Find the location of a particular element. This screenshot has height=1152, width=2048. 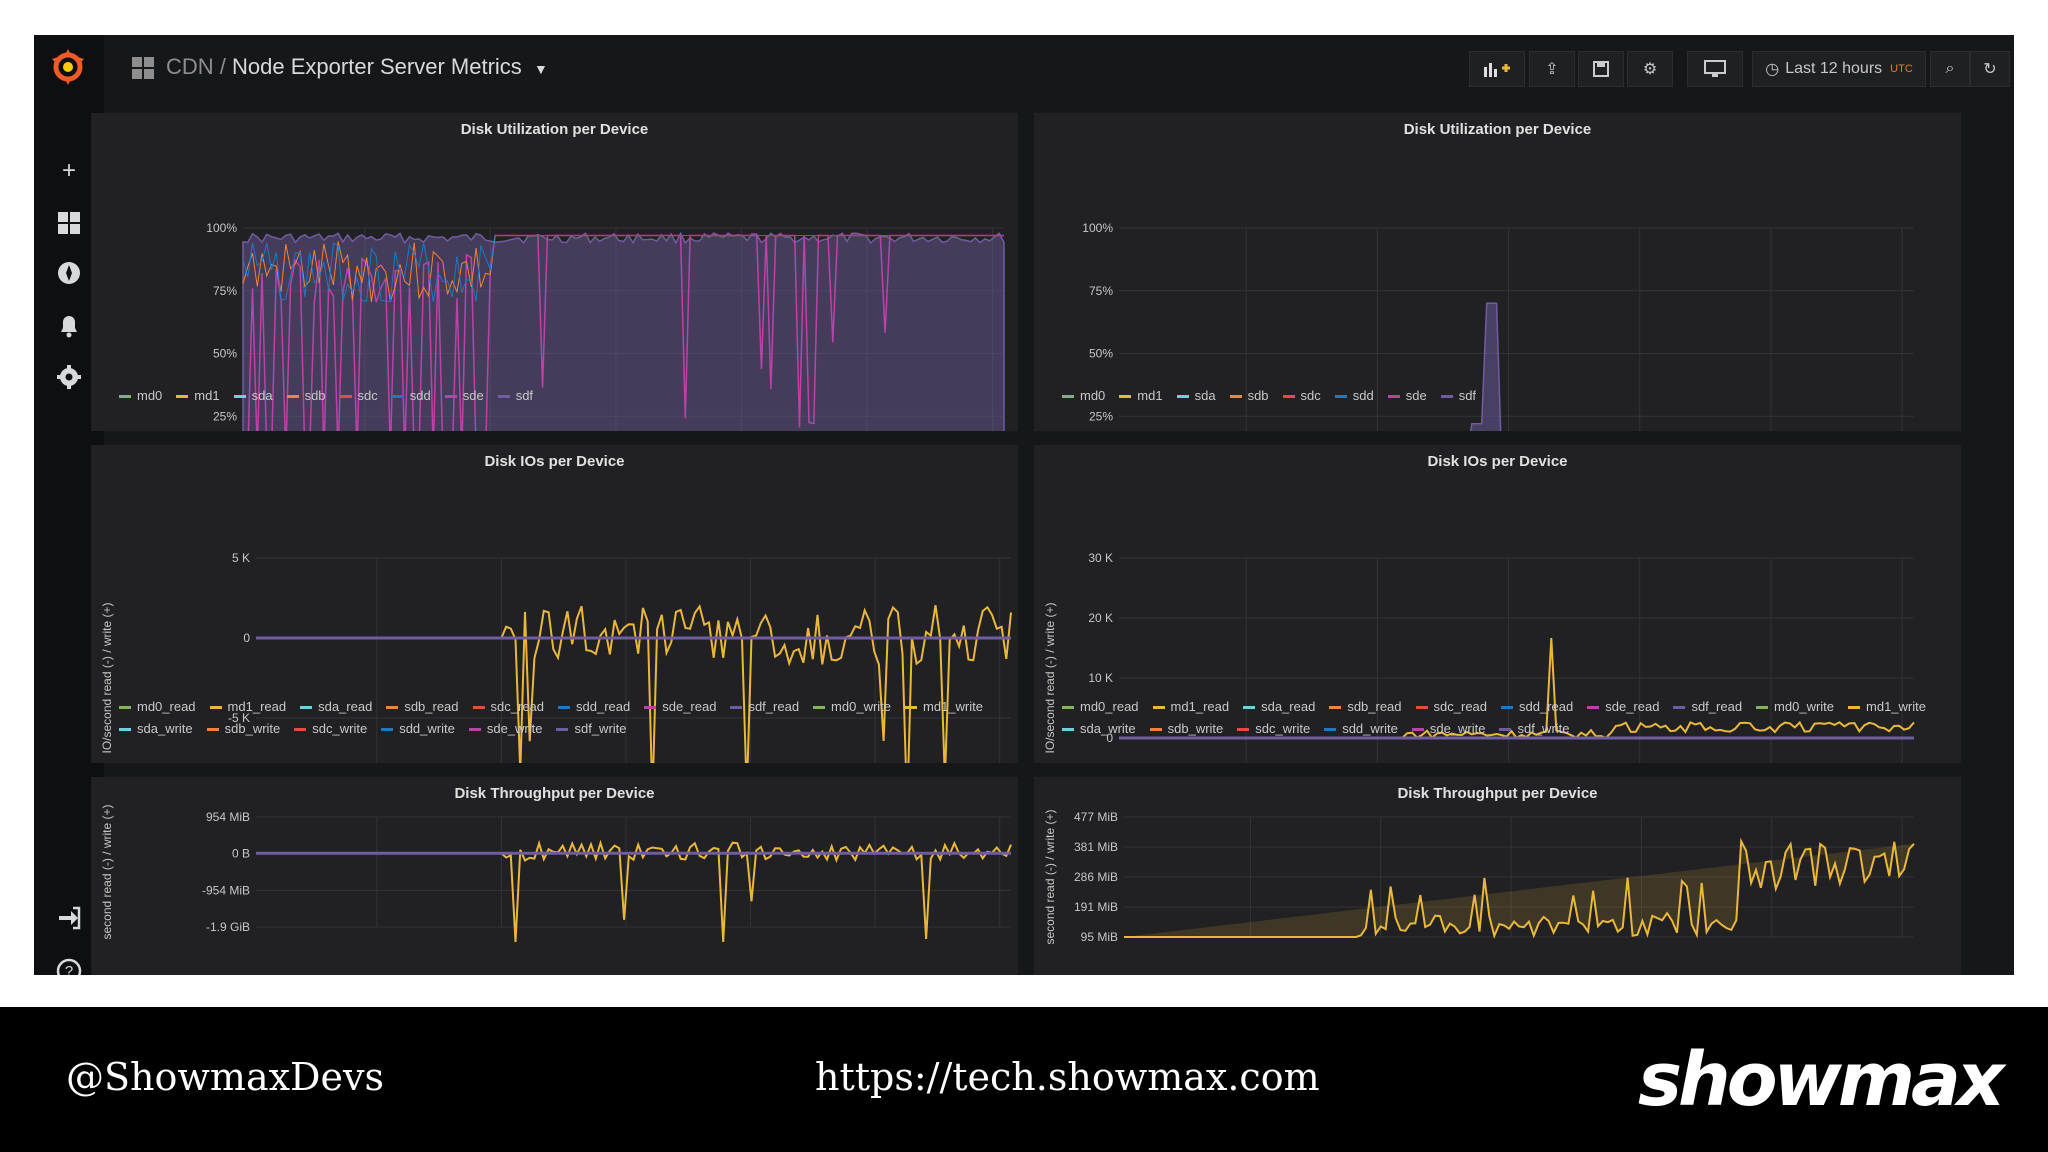

legend-label: sda is located at coordinates (1205, 395).